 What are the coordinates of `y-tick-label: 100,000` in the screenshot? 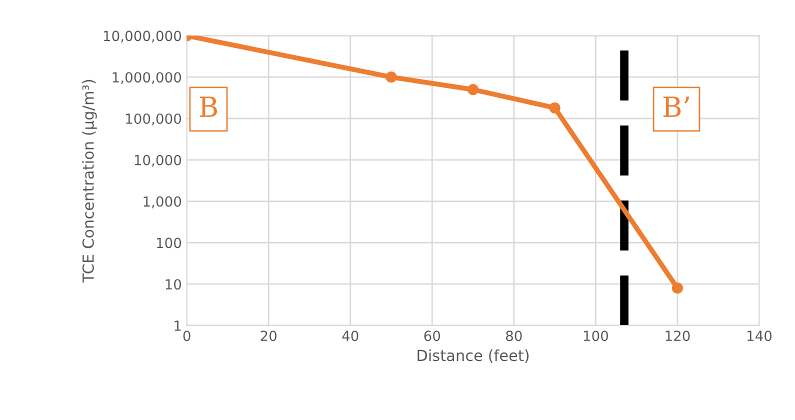 It's located at (154, 119).